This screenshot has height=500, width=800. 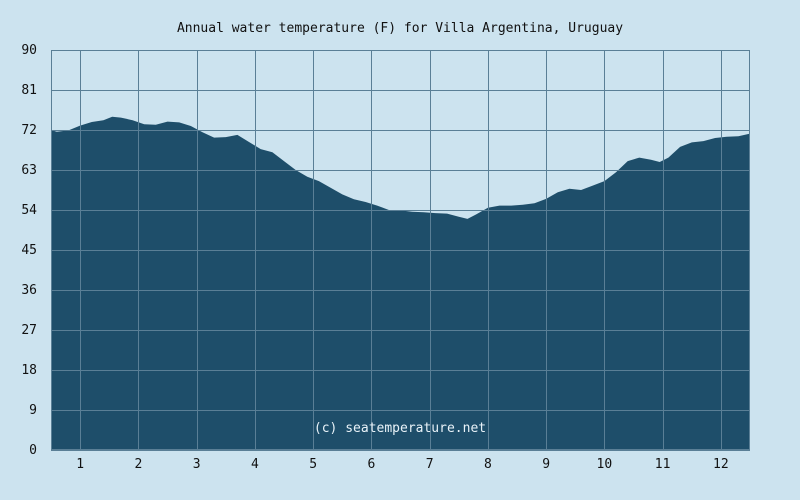 I want to click on y-tick-label: 72, so click(x=29, y=130).